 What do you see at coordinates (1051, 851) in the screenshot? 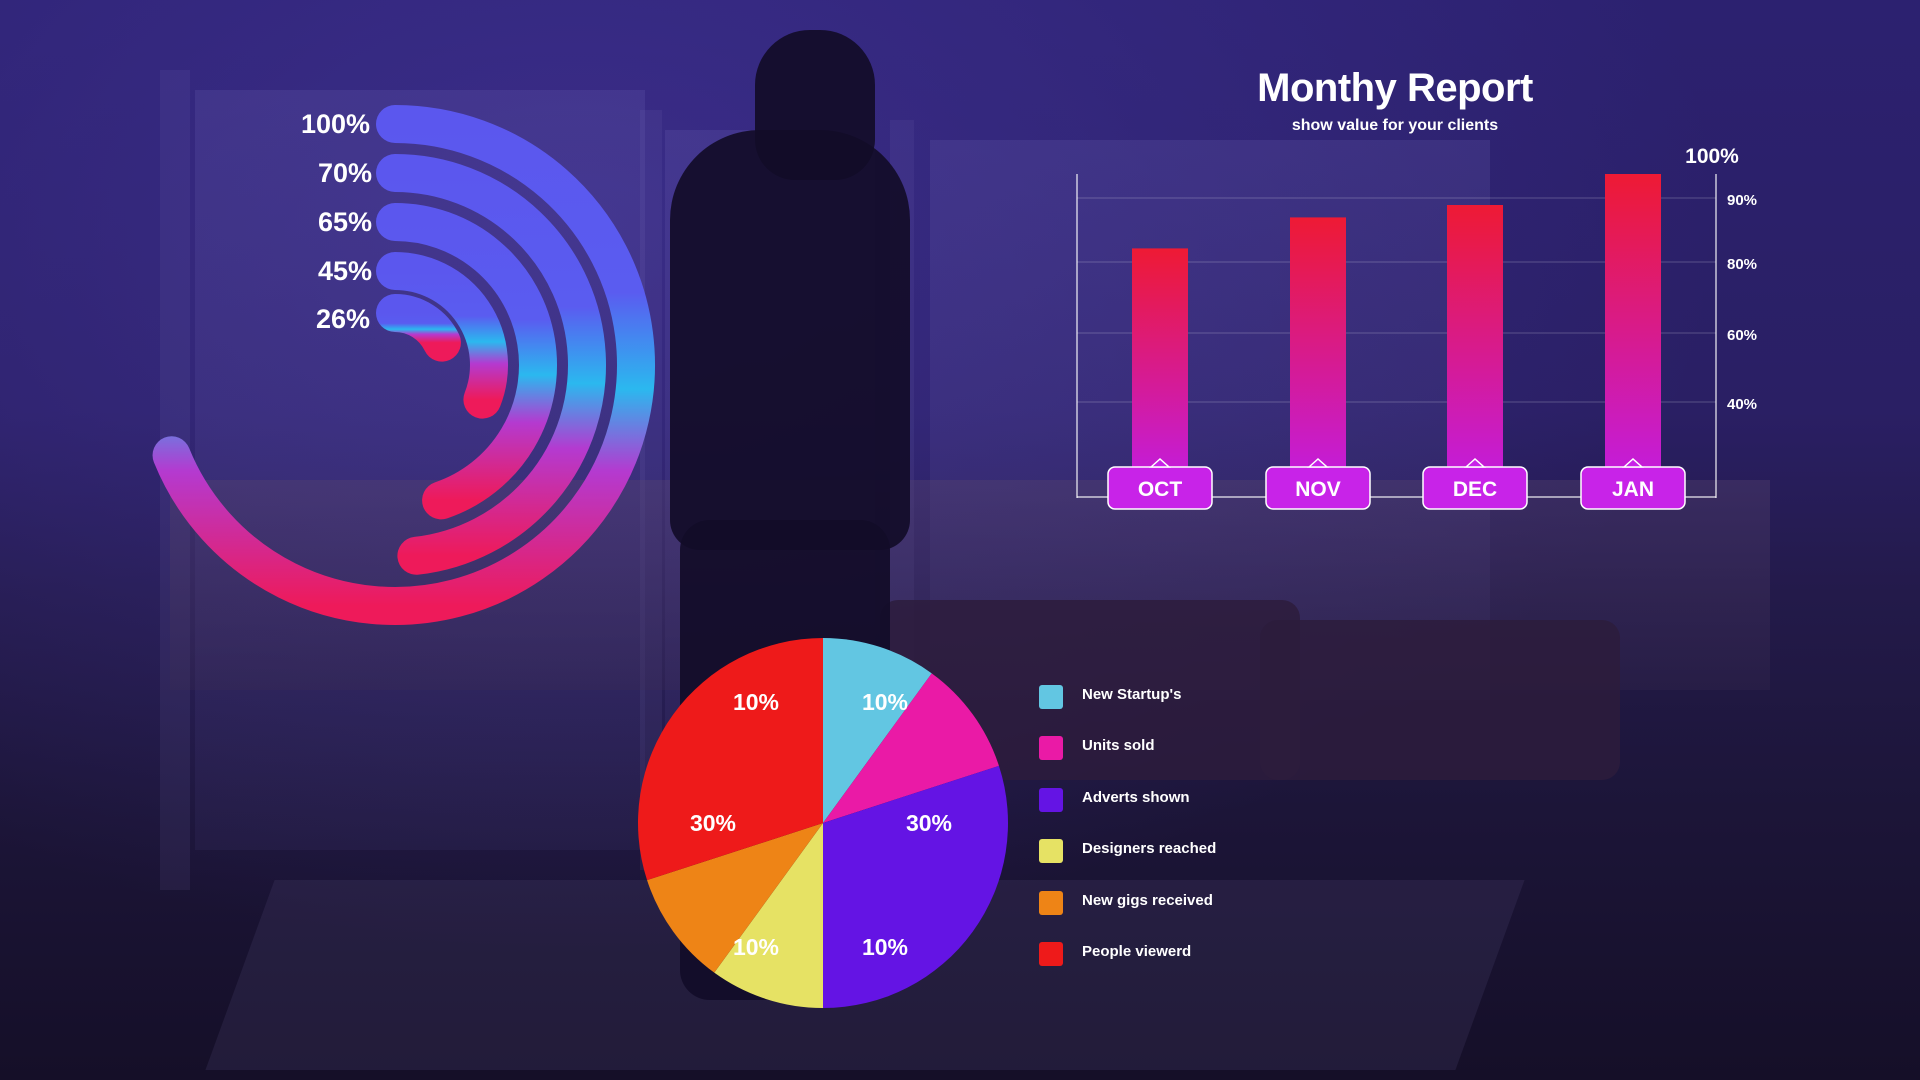
I see `legend-swatch-designers-reached` at bounding box center [1051, 851].